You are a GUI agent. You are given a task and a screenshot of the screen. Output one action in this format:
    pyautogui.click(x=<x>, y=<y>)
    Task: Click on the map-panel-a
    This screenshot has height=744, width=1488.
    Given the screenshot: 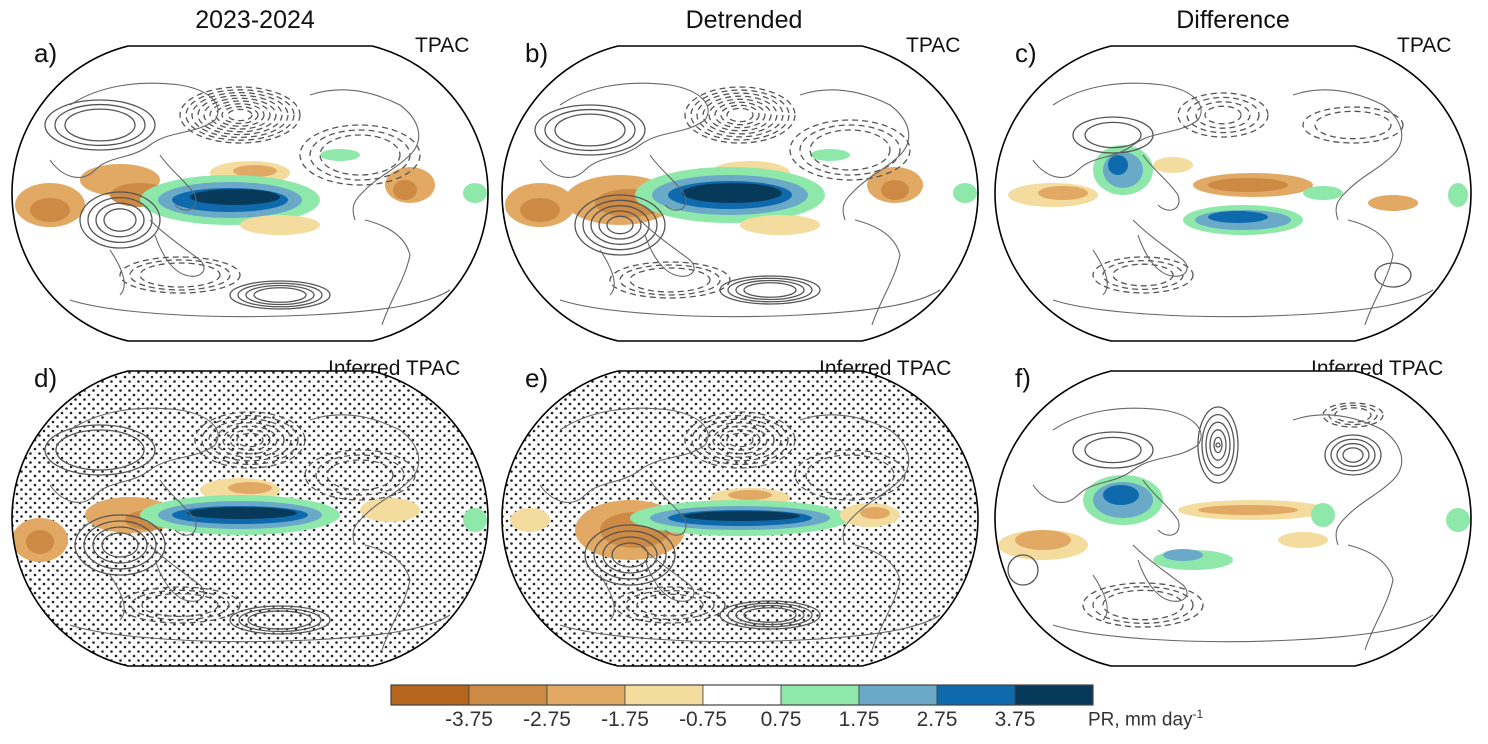 What is the action you would take?
    pyautogui.click(x=250, y=193)
    